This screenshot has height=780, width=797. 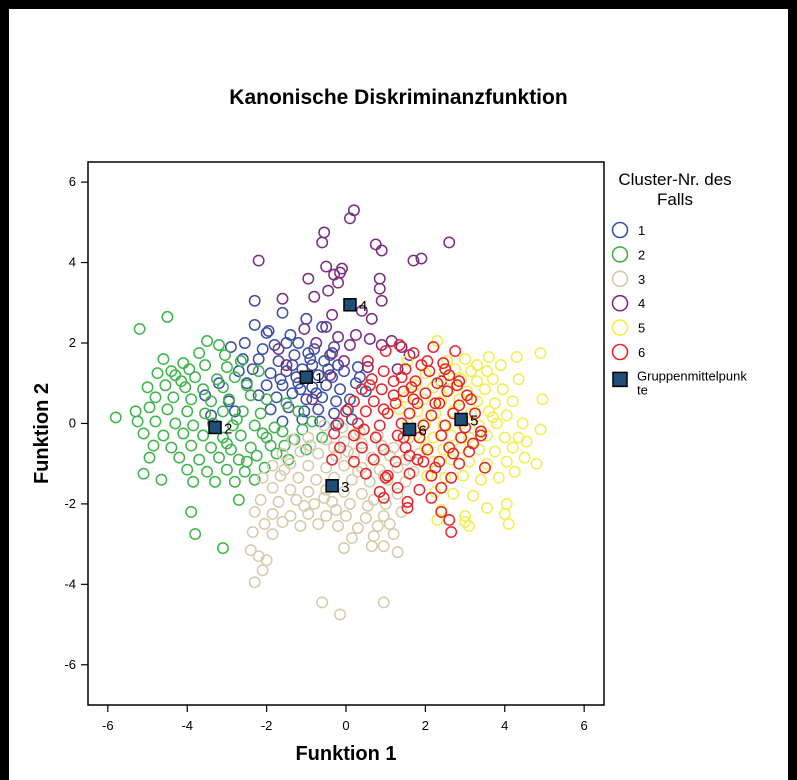 I want to click on legend-label: 3, so click(x=641, y=279).